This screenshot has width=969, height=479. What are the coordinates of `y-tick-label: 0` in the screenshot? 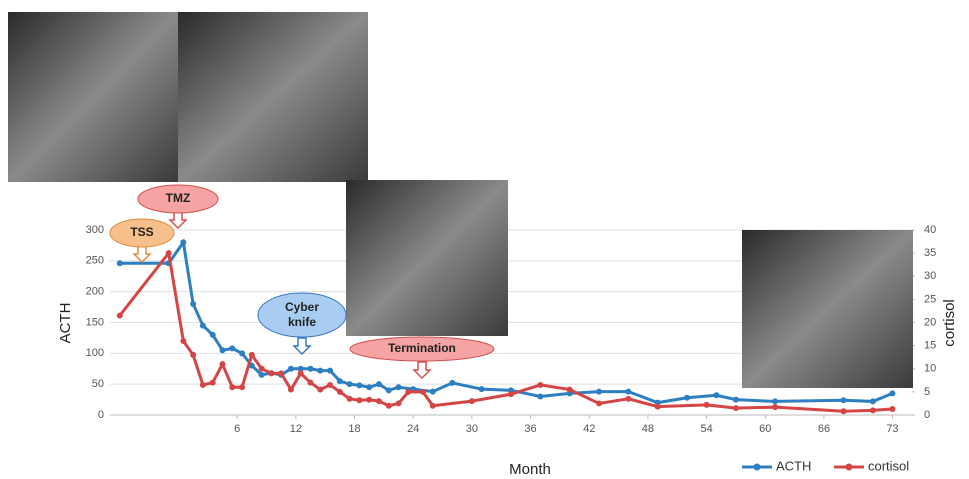 It's located at (101, 415).